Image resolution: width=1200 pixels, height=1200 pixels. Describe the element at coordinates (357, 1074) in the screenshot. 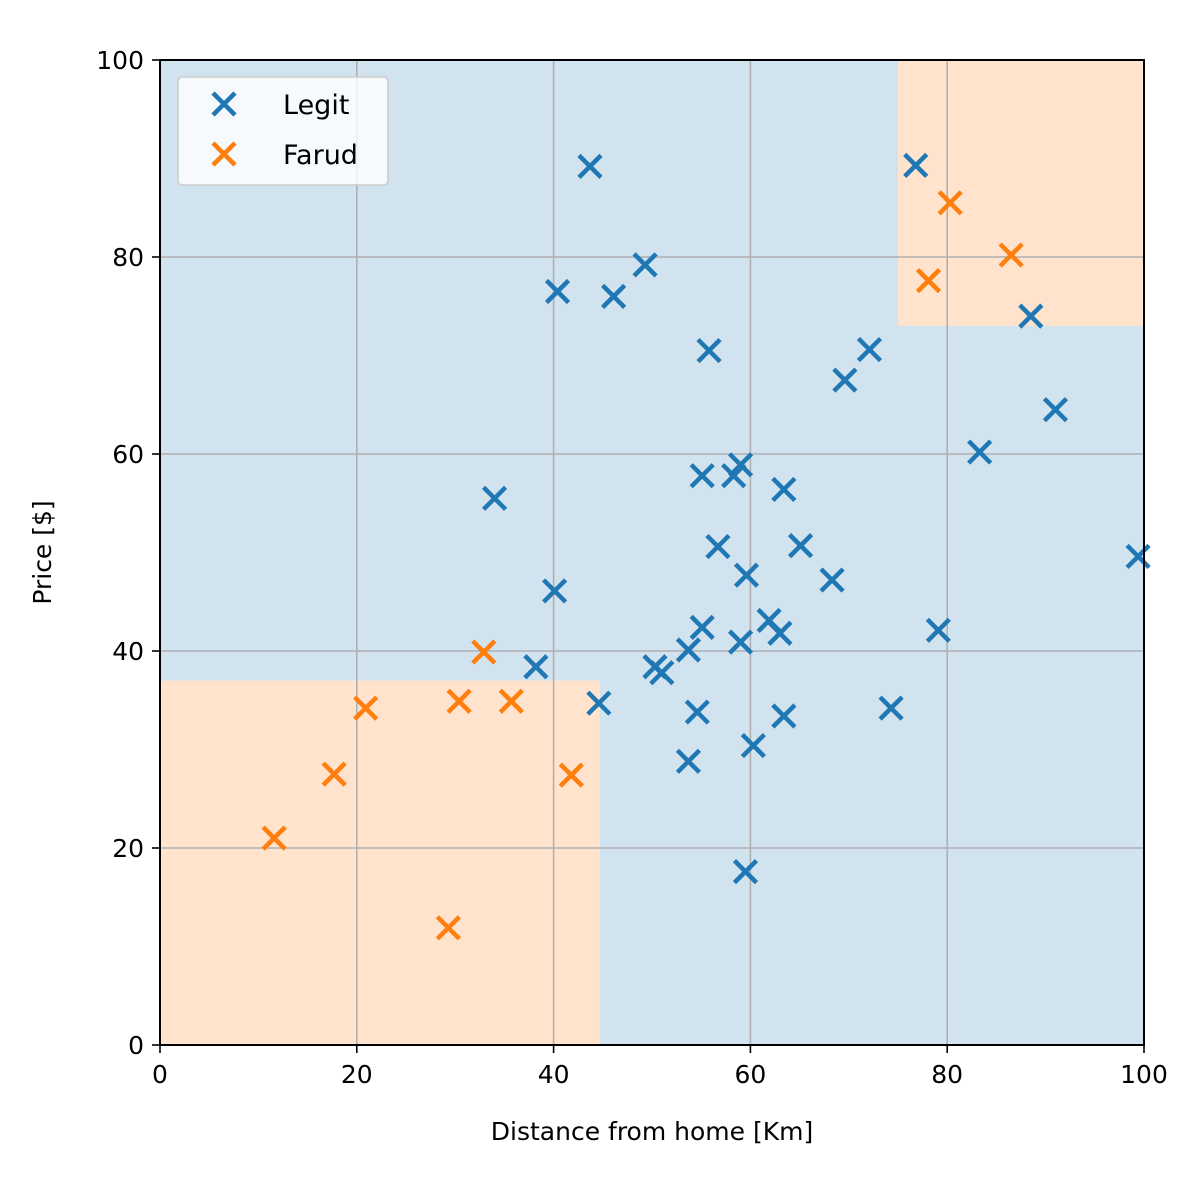

I see `x-tick-label: 20` at that location.